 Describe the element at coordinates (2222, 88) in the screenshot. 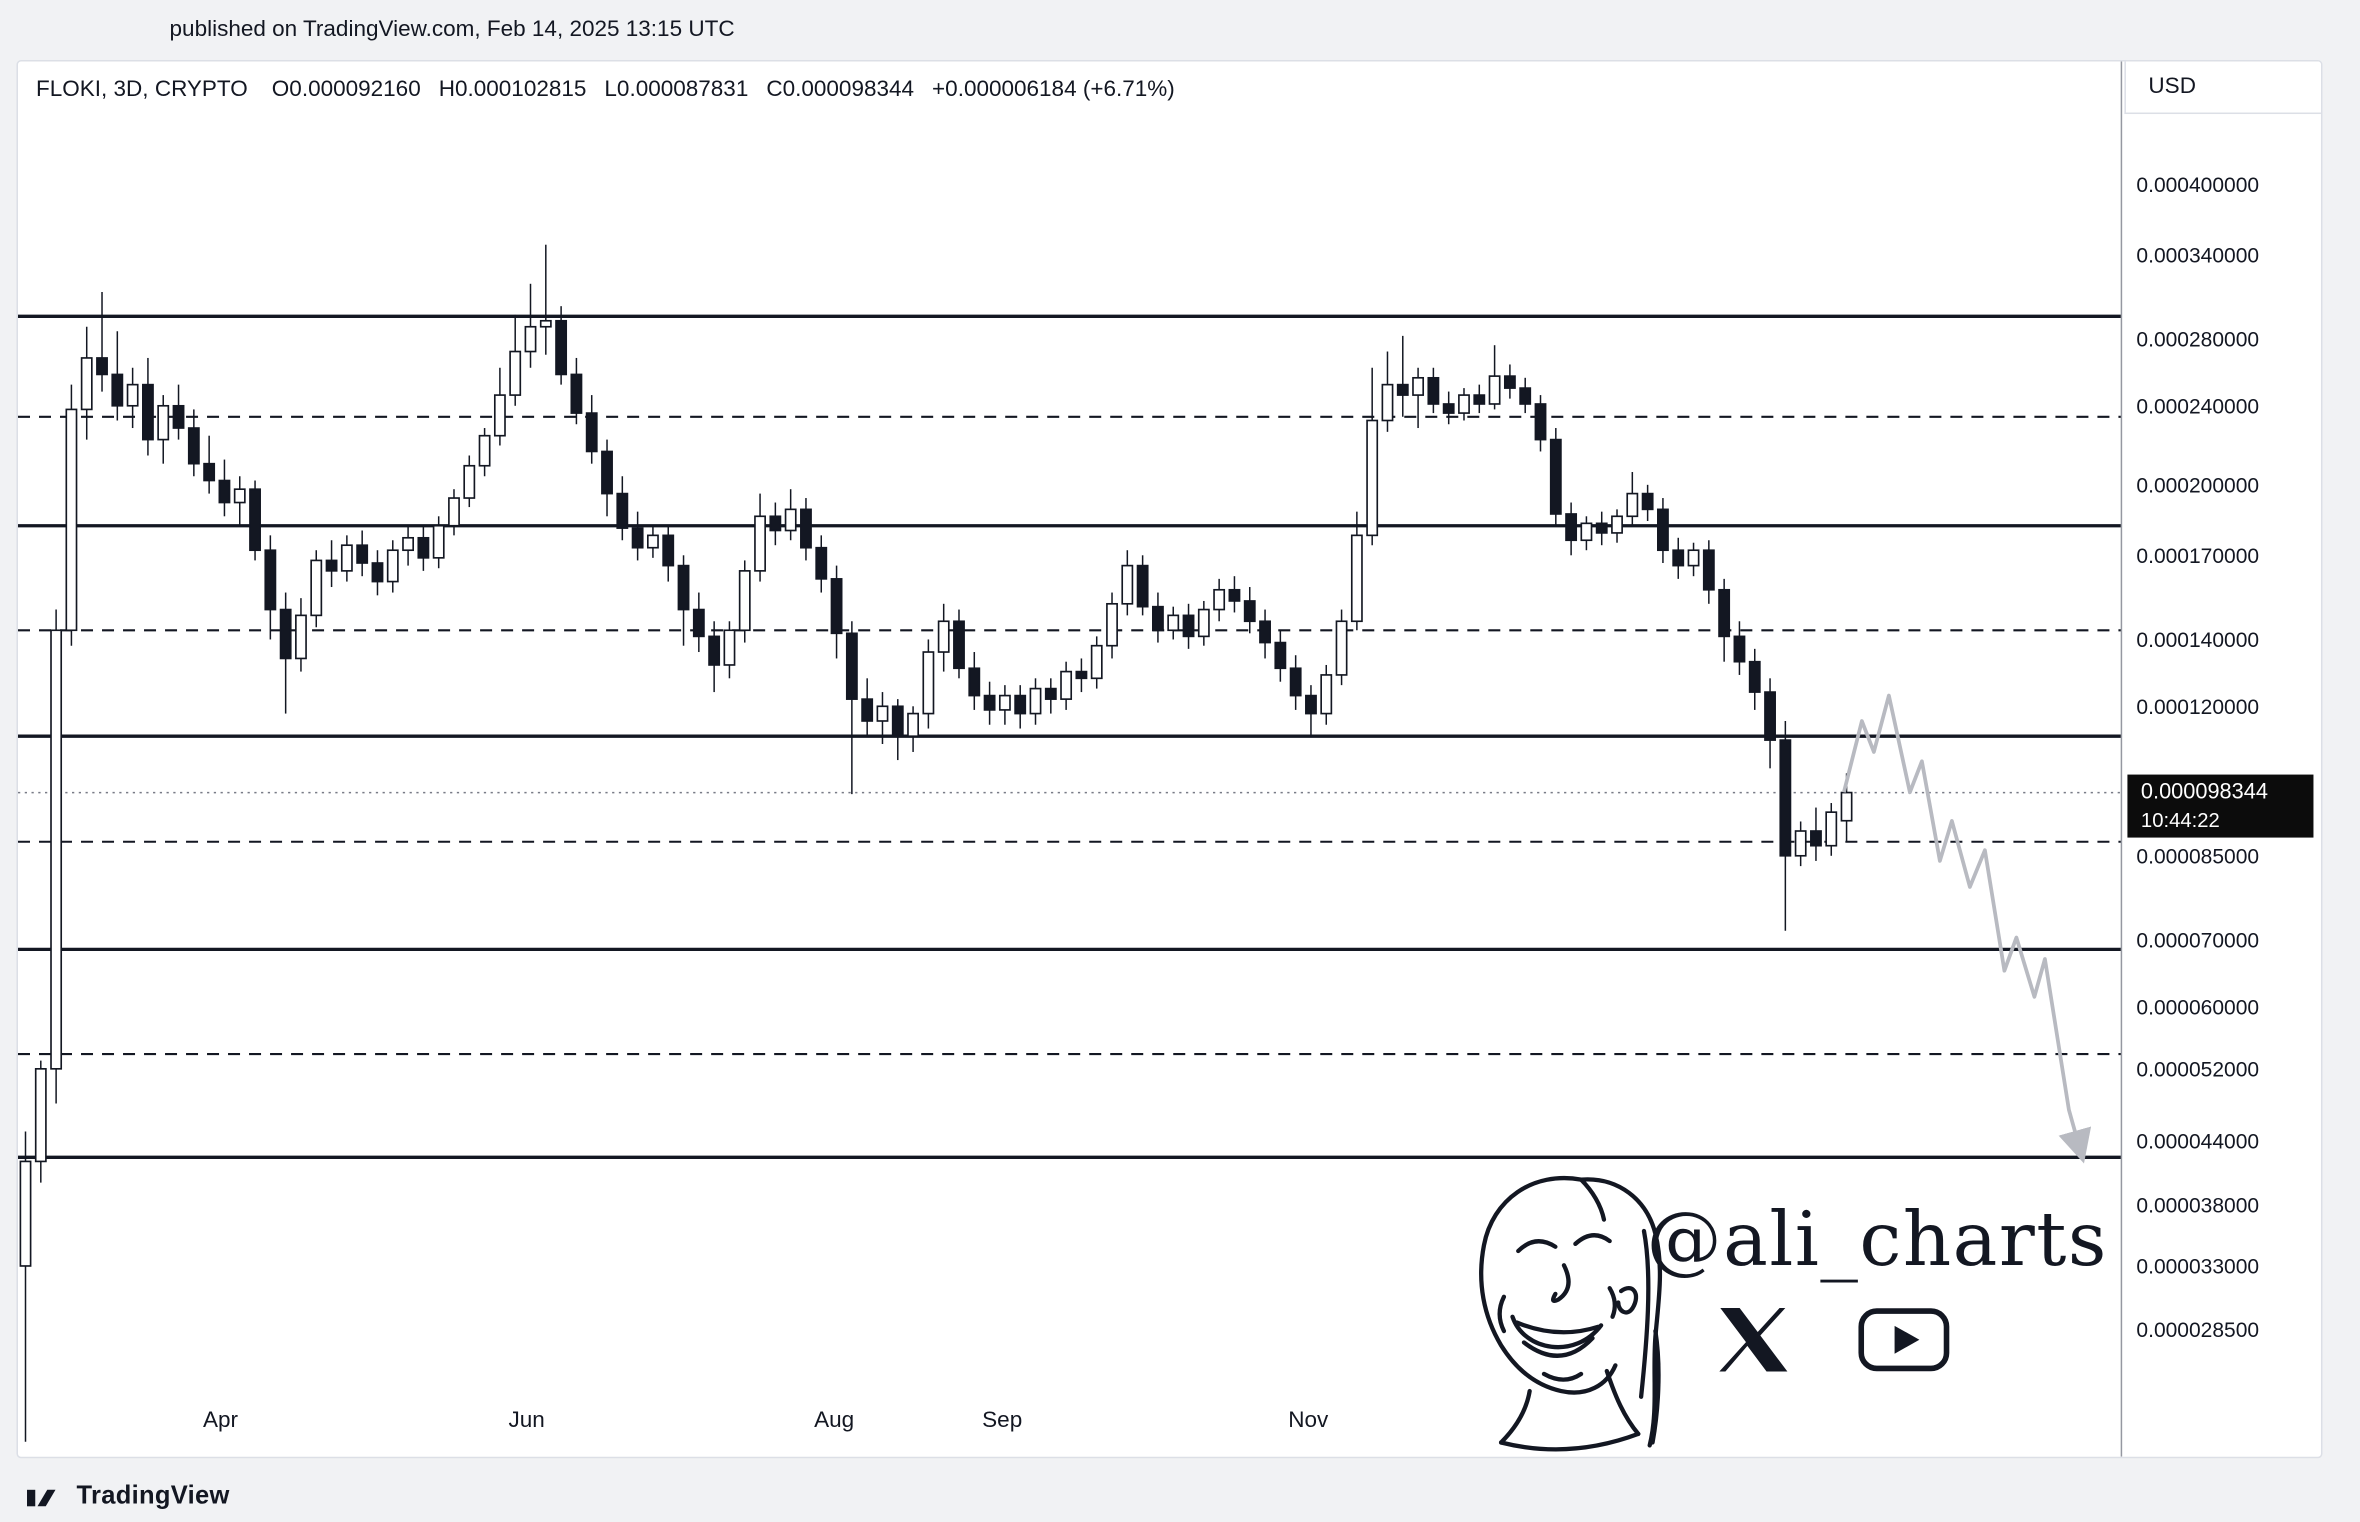

I see `currency-toggle-button: USD` at that location.